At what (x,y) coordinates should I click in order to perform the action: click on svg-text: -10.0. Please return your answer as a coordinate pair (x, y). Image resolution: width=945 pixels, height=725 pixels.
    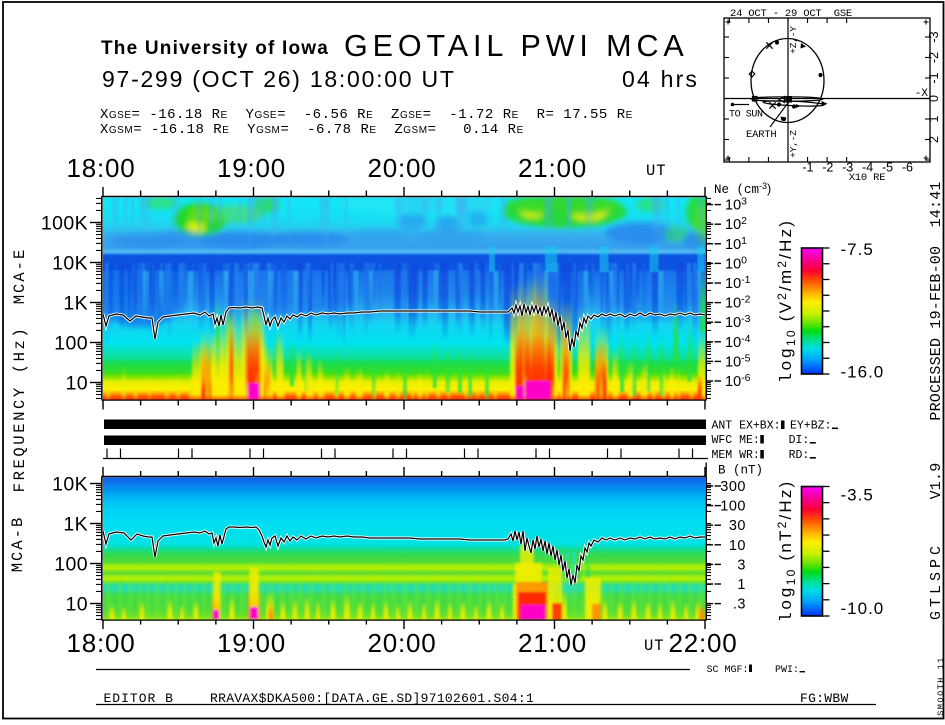
    Looking at the image, I should click on (863, 608).